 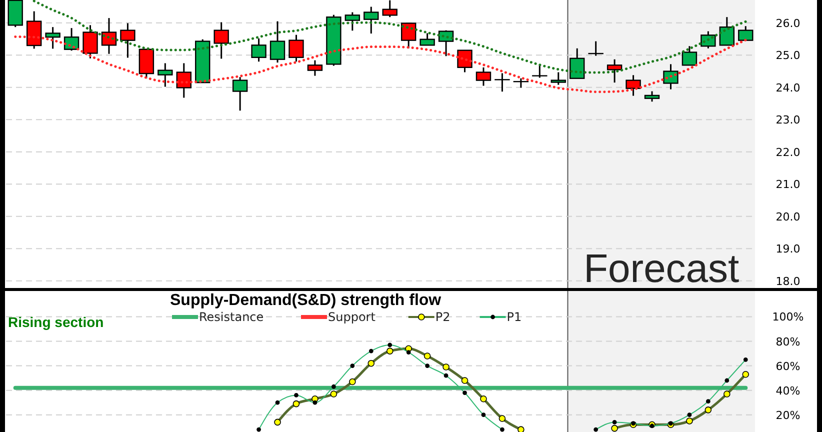 I want to click on y-tick-label: 25.0, so click(x=788, y=55).